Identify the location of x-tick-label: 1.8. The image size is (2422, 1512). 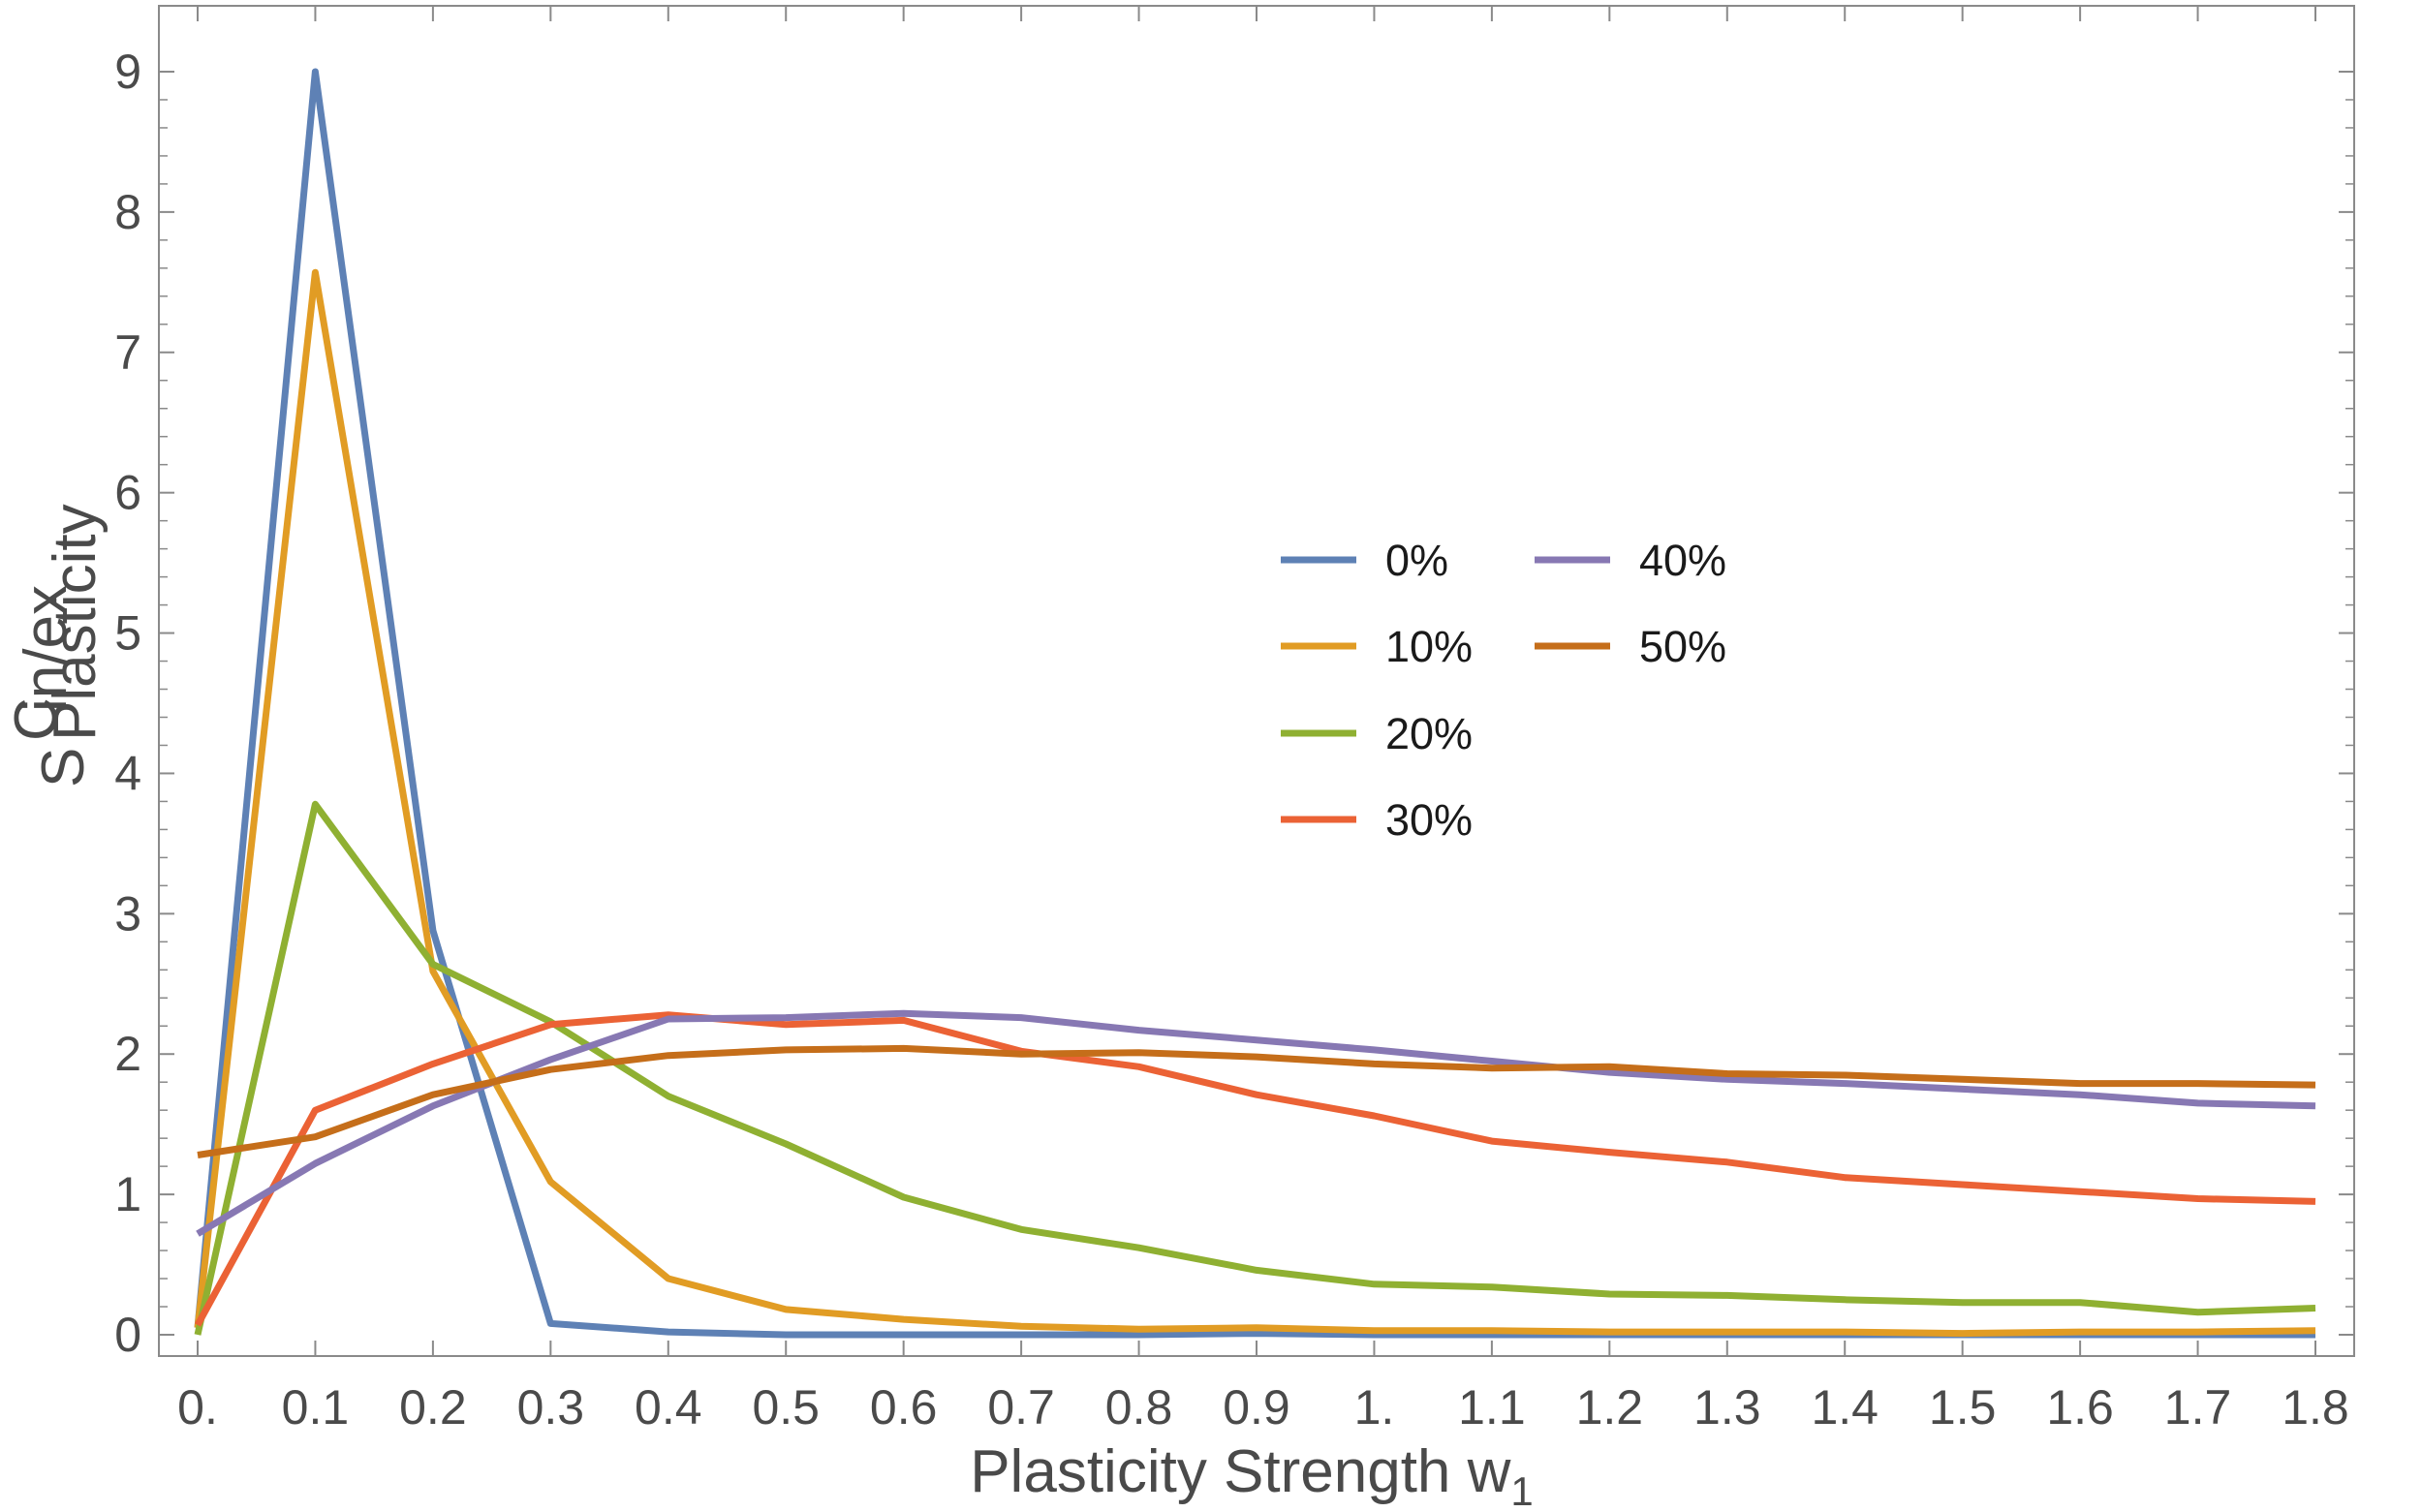
(2315, 1407).